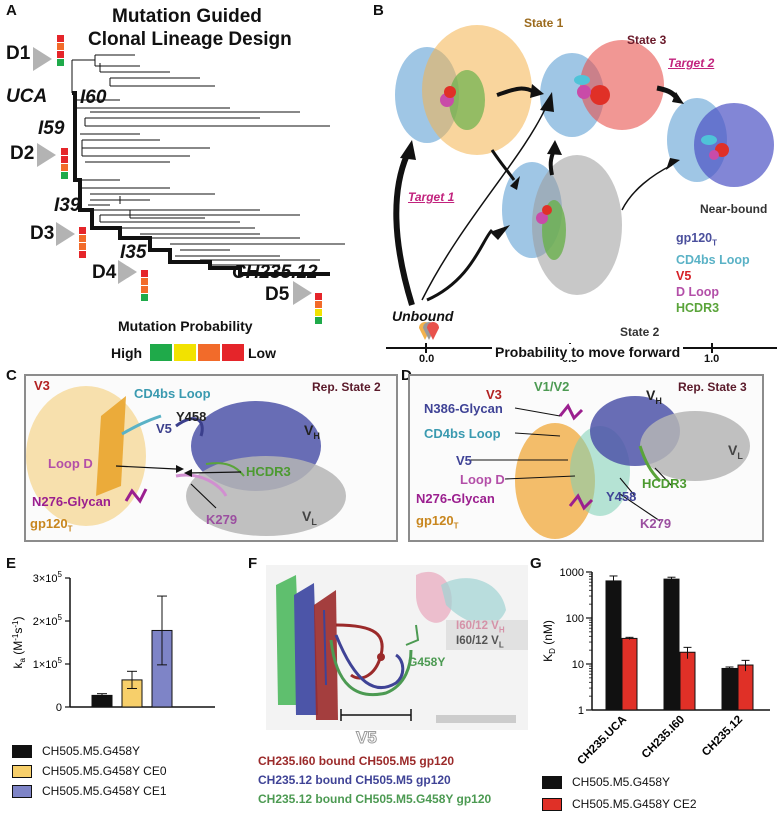  I want to click on y-tick-label: 100, so click(575, 619).